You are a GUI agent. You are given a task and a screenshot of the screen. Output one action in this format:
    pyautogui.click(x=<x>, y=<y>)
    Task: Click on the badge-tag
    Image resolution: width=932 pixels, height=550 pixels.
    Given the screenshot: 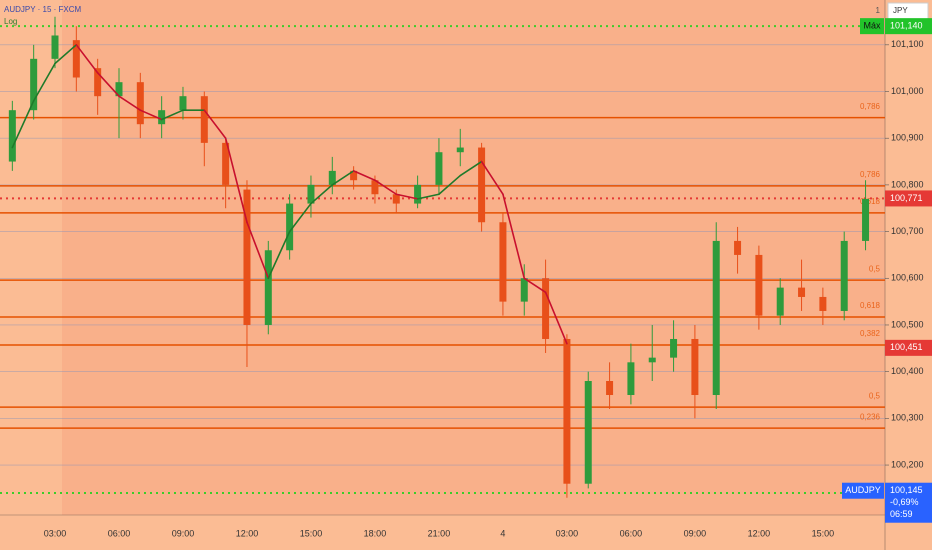 What is the action you would take?
    pyautogui.click(x=872, y=26)
    